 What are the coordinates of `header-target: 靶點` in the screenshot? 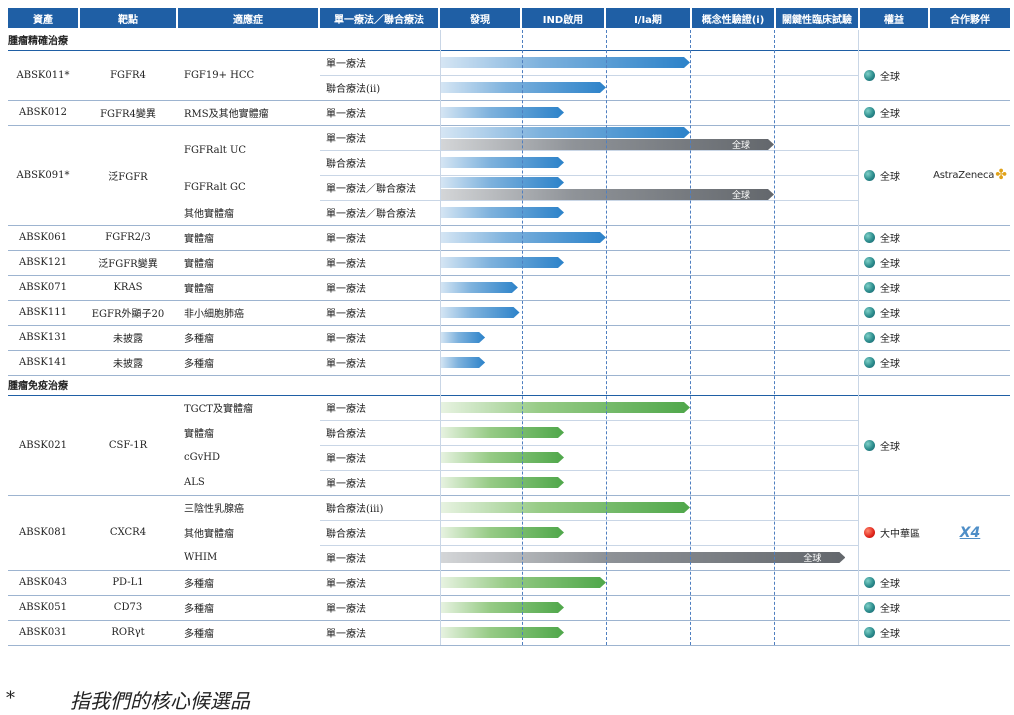 It's located at (128, 18).